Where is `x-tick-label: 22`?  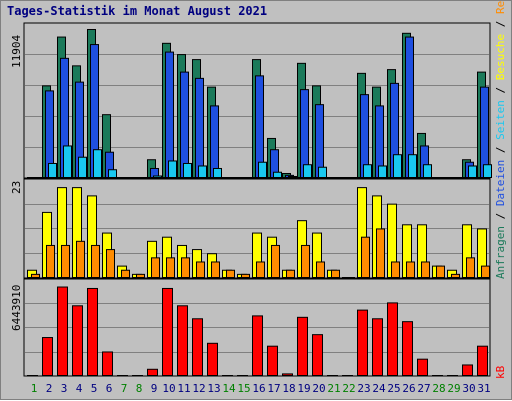
x-tick-label: 22 is located at coordinates (348, 388).